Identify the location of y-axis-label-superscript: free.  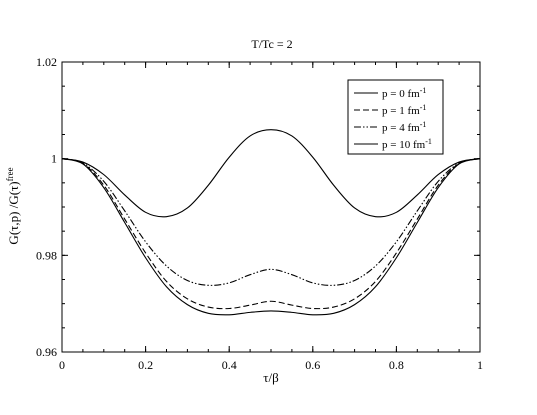
(10, 174).